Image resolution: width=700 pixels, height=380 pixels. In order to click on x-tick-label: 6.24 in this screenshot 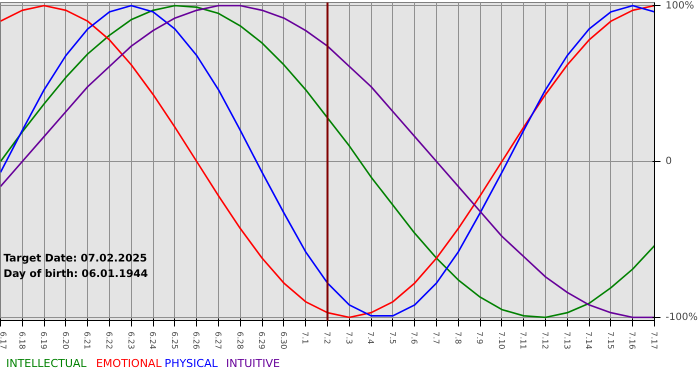, I will do `click(153, 341)`.